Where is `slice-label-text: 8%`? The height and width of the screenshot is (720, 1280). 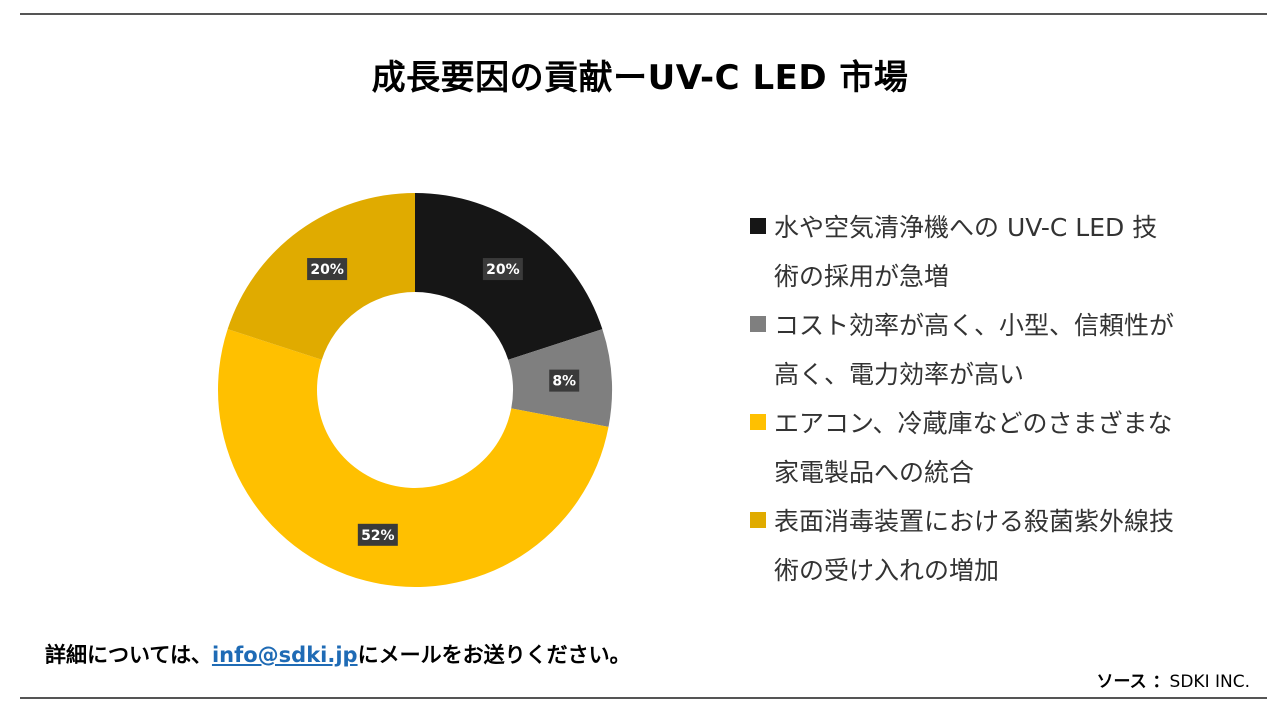
slice-label-text: 8% is located at coordinates (564, 382).